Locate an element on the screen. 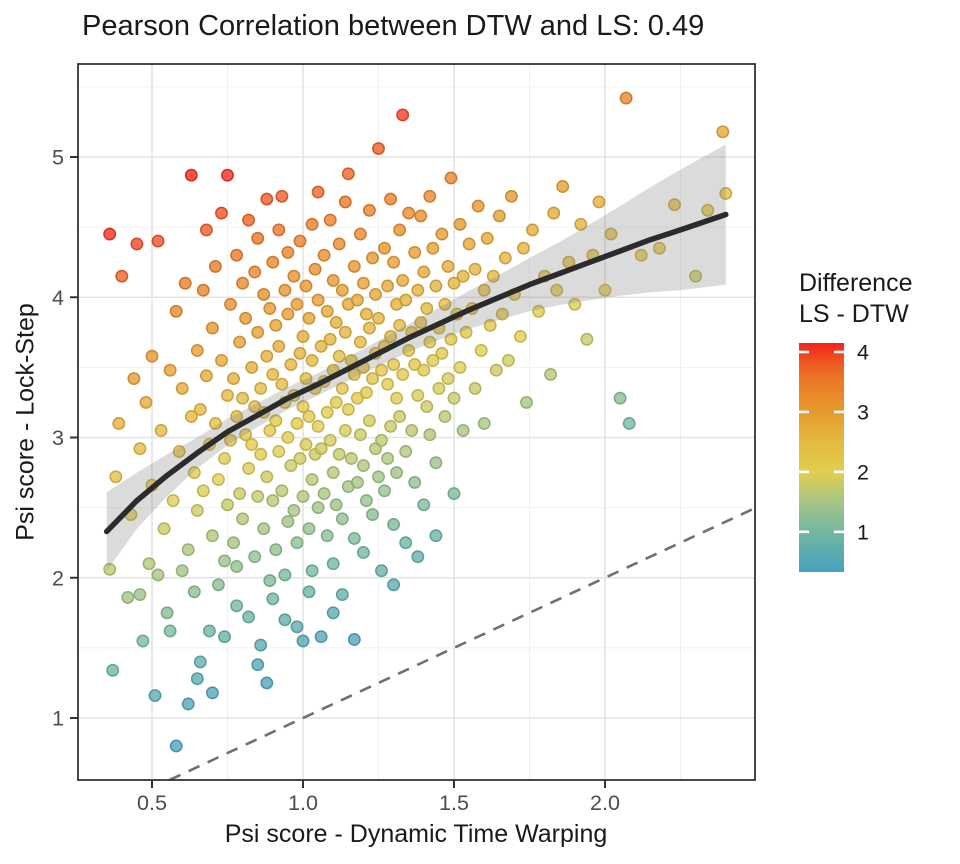 This screenshot has height=864, width=960. colorbar-tick-label: 3 is located at coordinates (863, 412).